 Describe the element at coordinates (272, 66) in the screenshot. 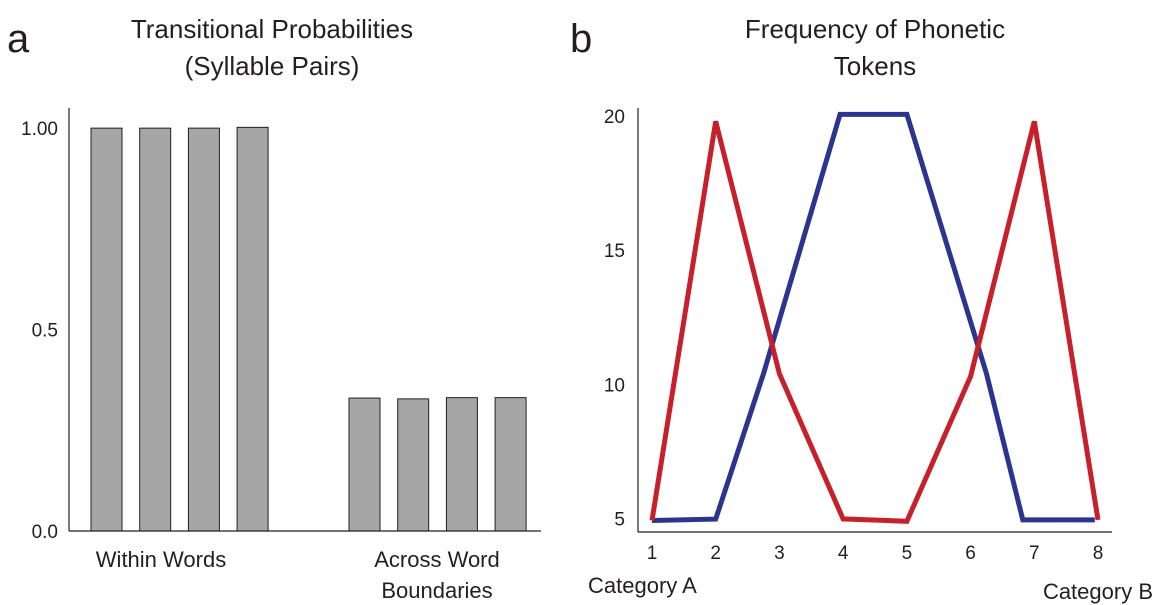

I see `chart-a-title-line-2: (Syllable Pairs)` at that location.